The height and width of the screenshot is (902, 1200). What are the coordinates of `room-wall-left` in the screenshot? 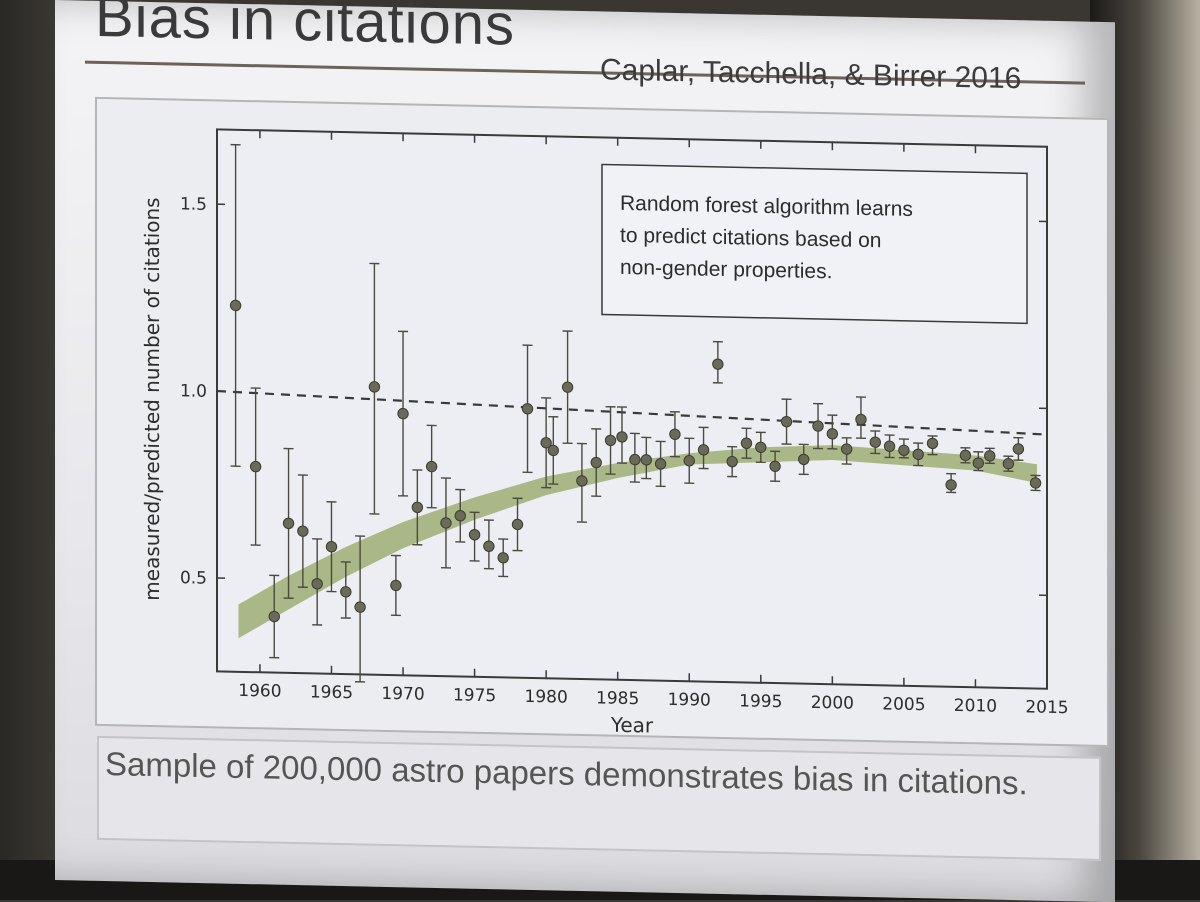 It's located at (30, 450).